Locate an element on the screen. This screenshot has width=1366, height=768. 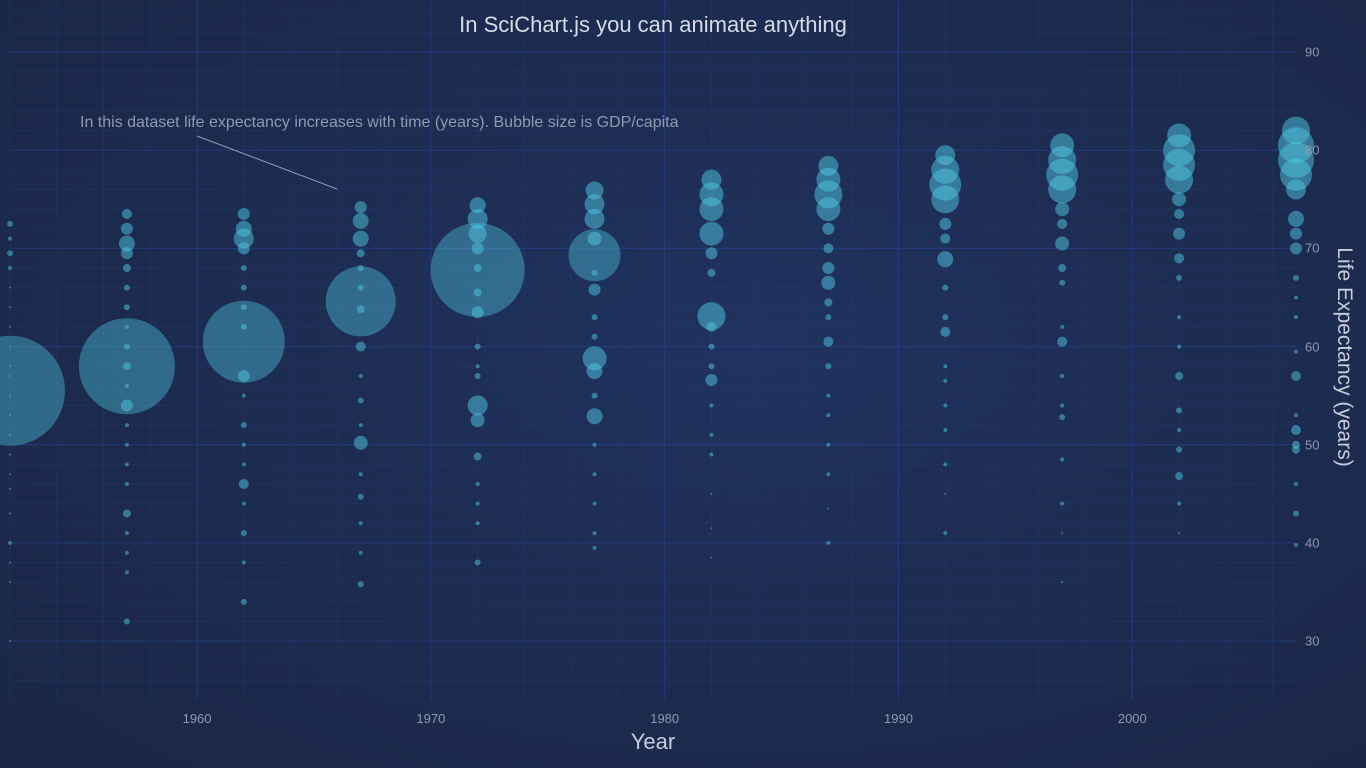
y-tick-label: 70 is located at coordinates (1312, 248).